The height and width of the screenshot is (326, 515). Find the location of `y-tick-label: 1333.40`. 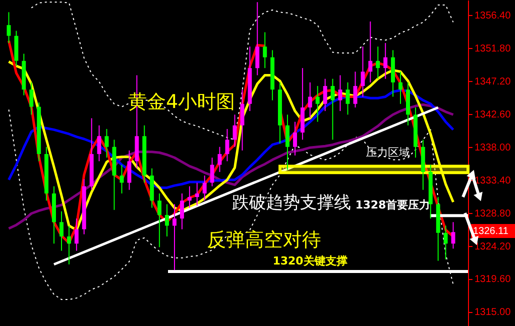

y-tick-label: 1333.40 is located at coordinates (493, 180).